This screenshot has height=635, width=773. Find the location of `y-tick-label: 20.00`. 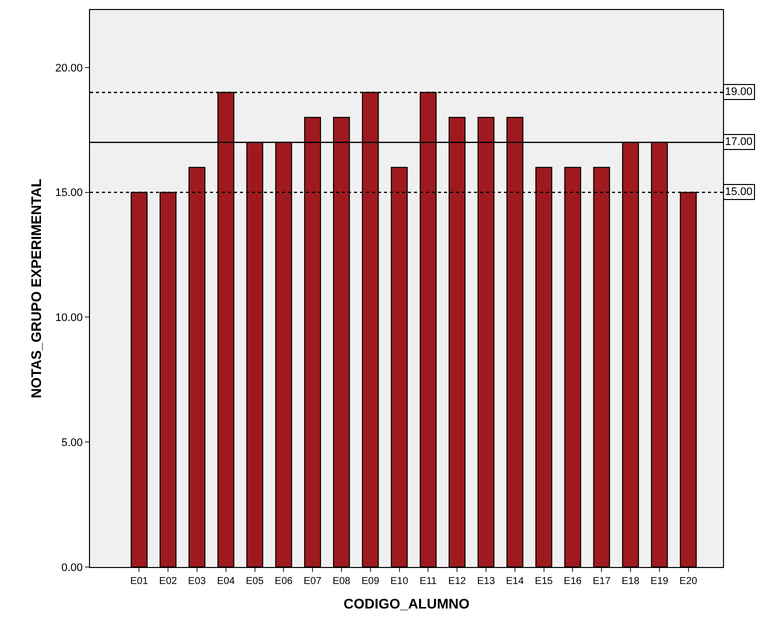

y-tick-label: 20.00 is located at coordinates (69, 68).